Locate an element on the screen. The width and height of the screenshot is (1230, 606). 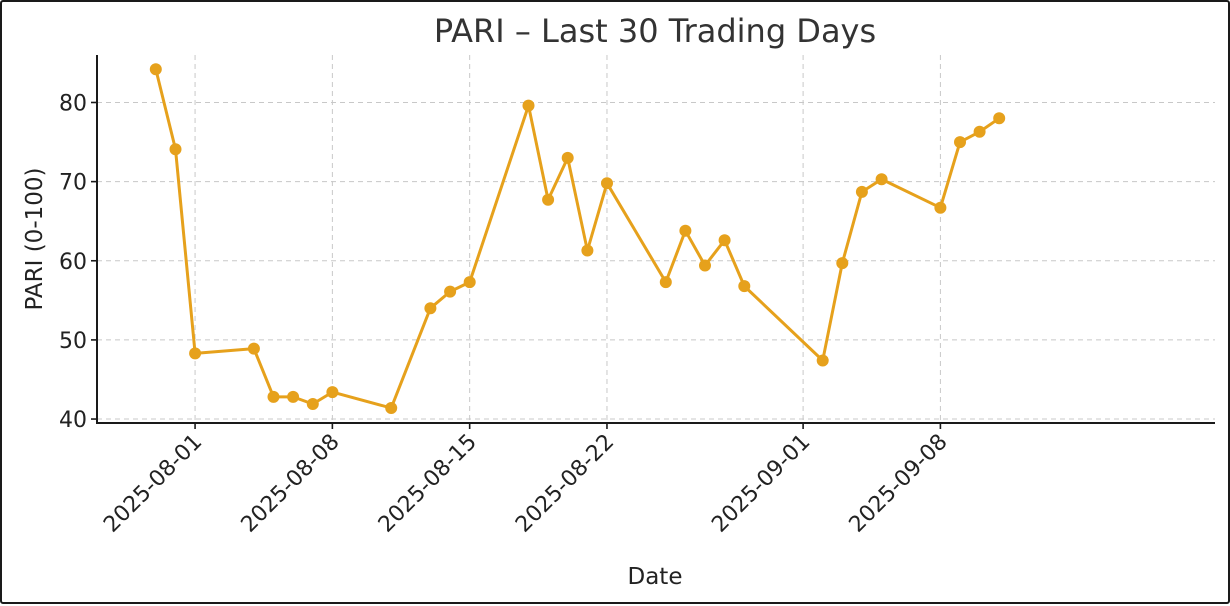
chart-title: PARI – Last 30 Trading Days is located at coordinates (655, 31).